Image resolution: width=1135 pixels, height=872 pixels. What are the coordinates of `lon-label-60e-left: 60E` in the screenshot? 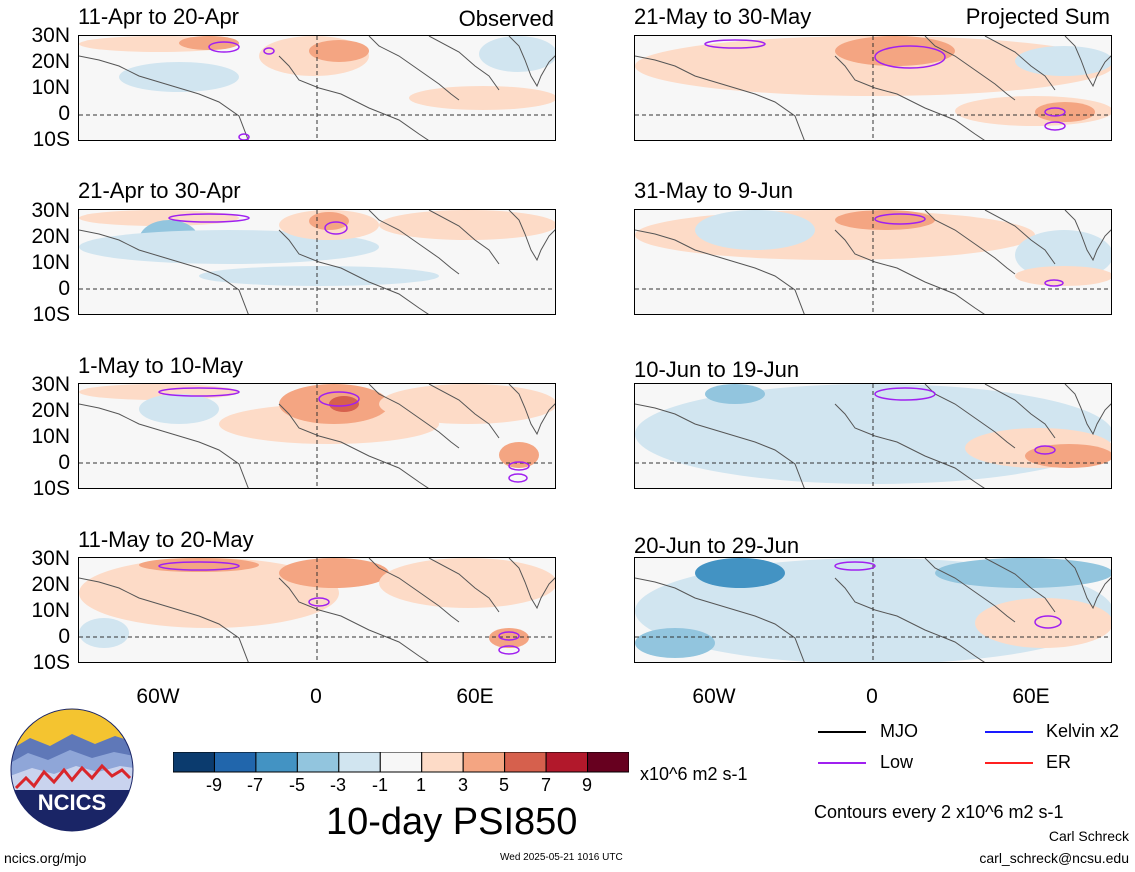 It's located at (475, 696).